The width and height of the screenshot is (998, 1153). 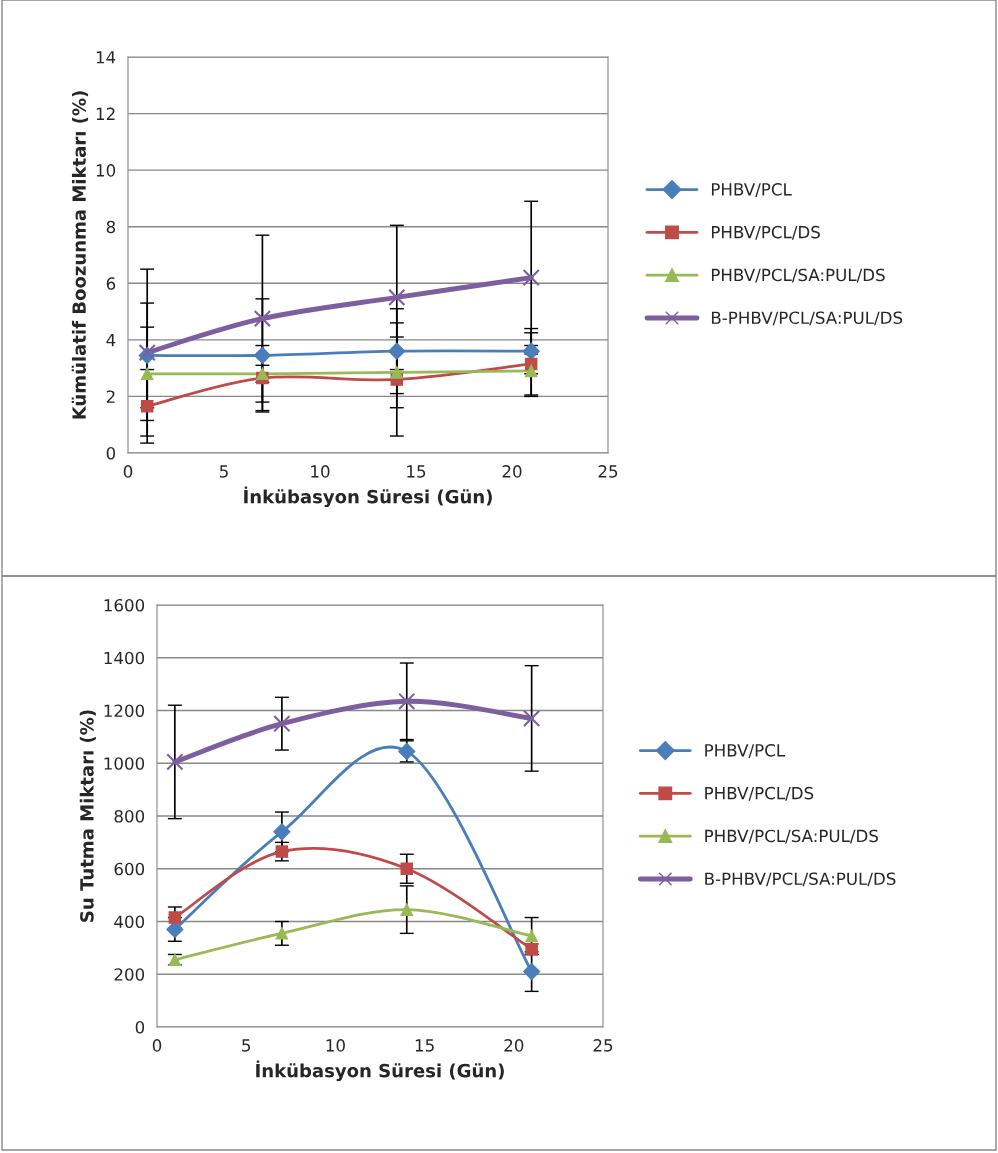 What do you see at coordinates (124, 763) in the screenshot?
I see `y-tick-label: 1000` at bounding box center [124, 763].